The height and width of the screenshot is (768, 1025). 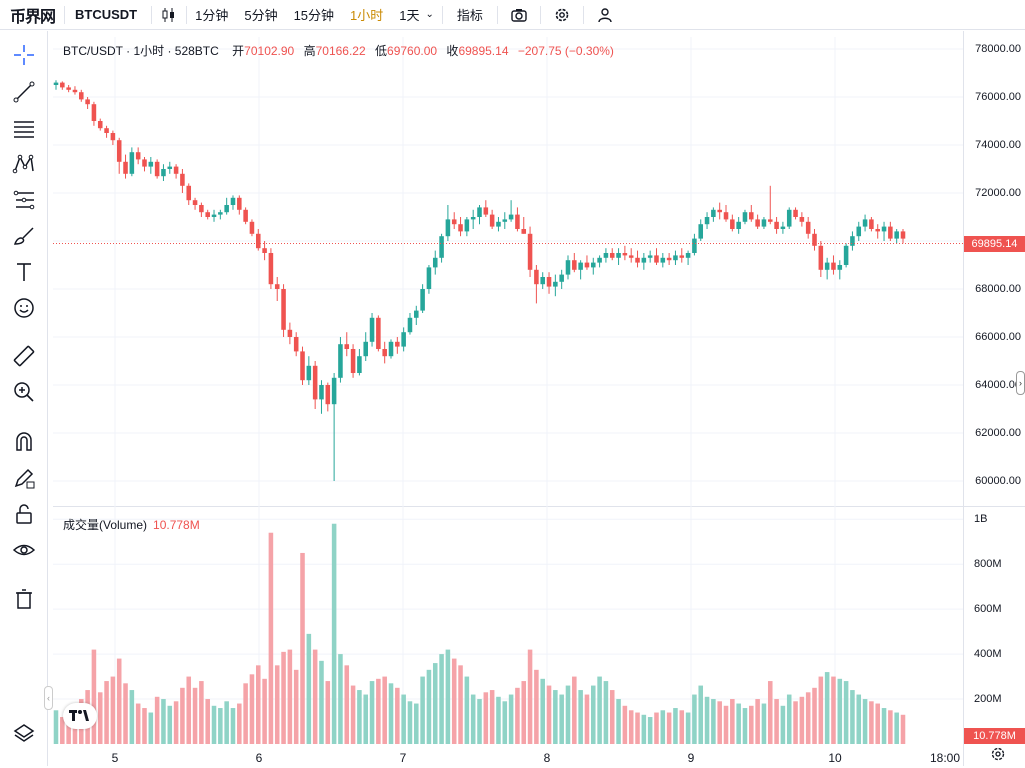 What do you see at coordinates (469, 15) in the screenshot?
I see `indicators-button: 指标` at bounding box center [469, 15].